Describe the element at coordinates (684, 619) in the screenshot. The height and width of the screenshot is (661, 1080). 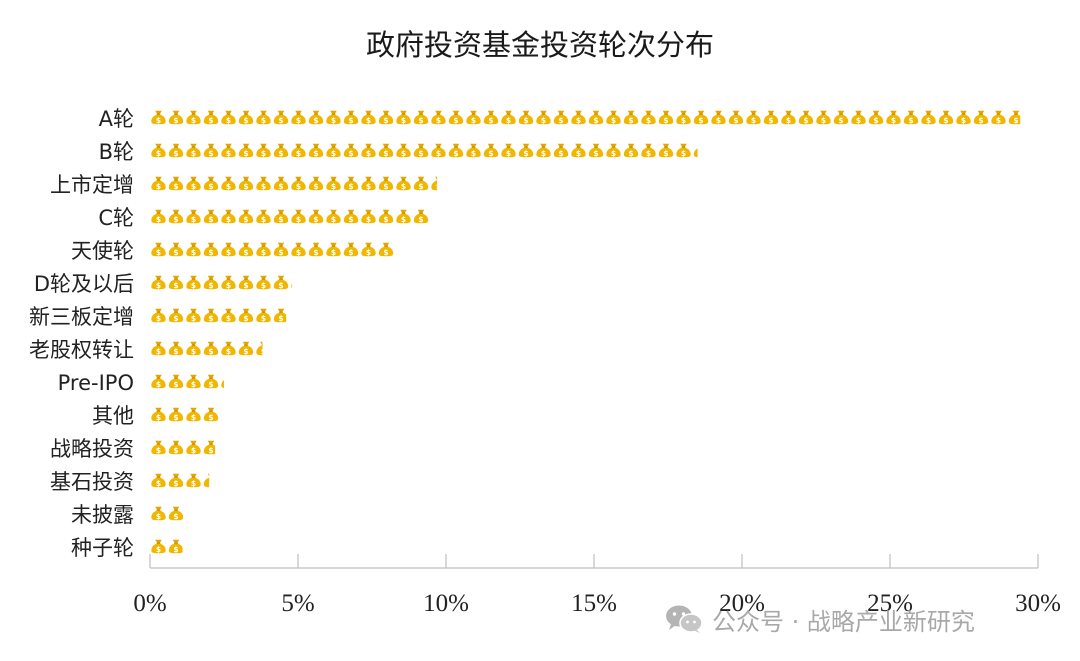
I see `wechat-icon` at that location.